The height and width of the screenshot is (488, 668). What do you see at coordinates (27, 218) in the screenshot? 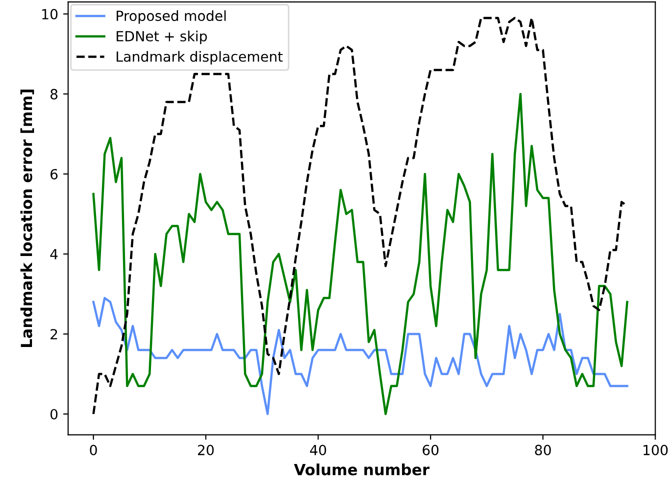
I see `y-axis-title: Landmark location error [mm]` at bounding box center [27, 218].